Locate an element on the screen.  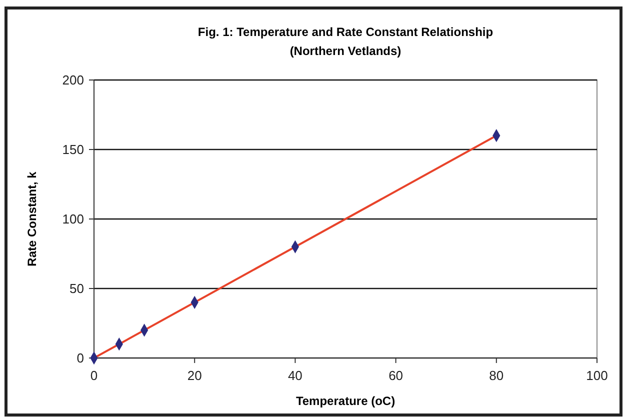
x-tick-label: 80 is located at coordinates (496, 375).